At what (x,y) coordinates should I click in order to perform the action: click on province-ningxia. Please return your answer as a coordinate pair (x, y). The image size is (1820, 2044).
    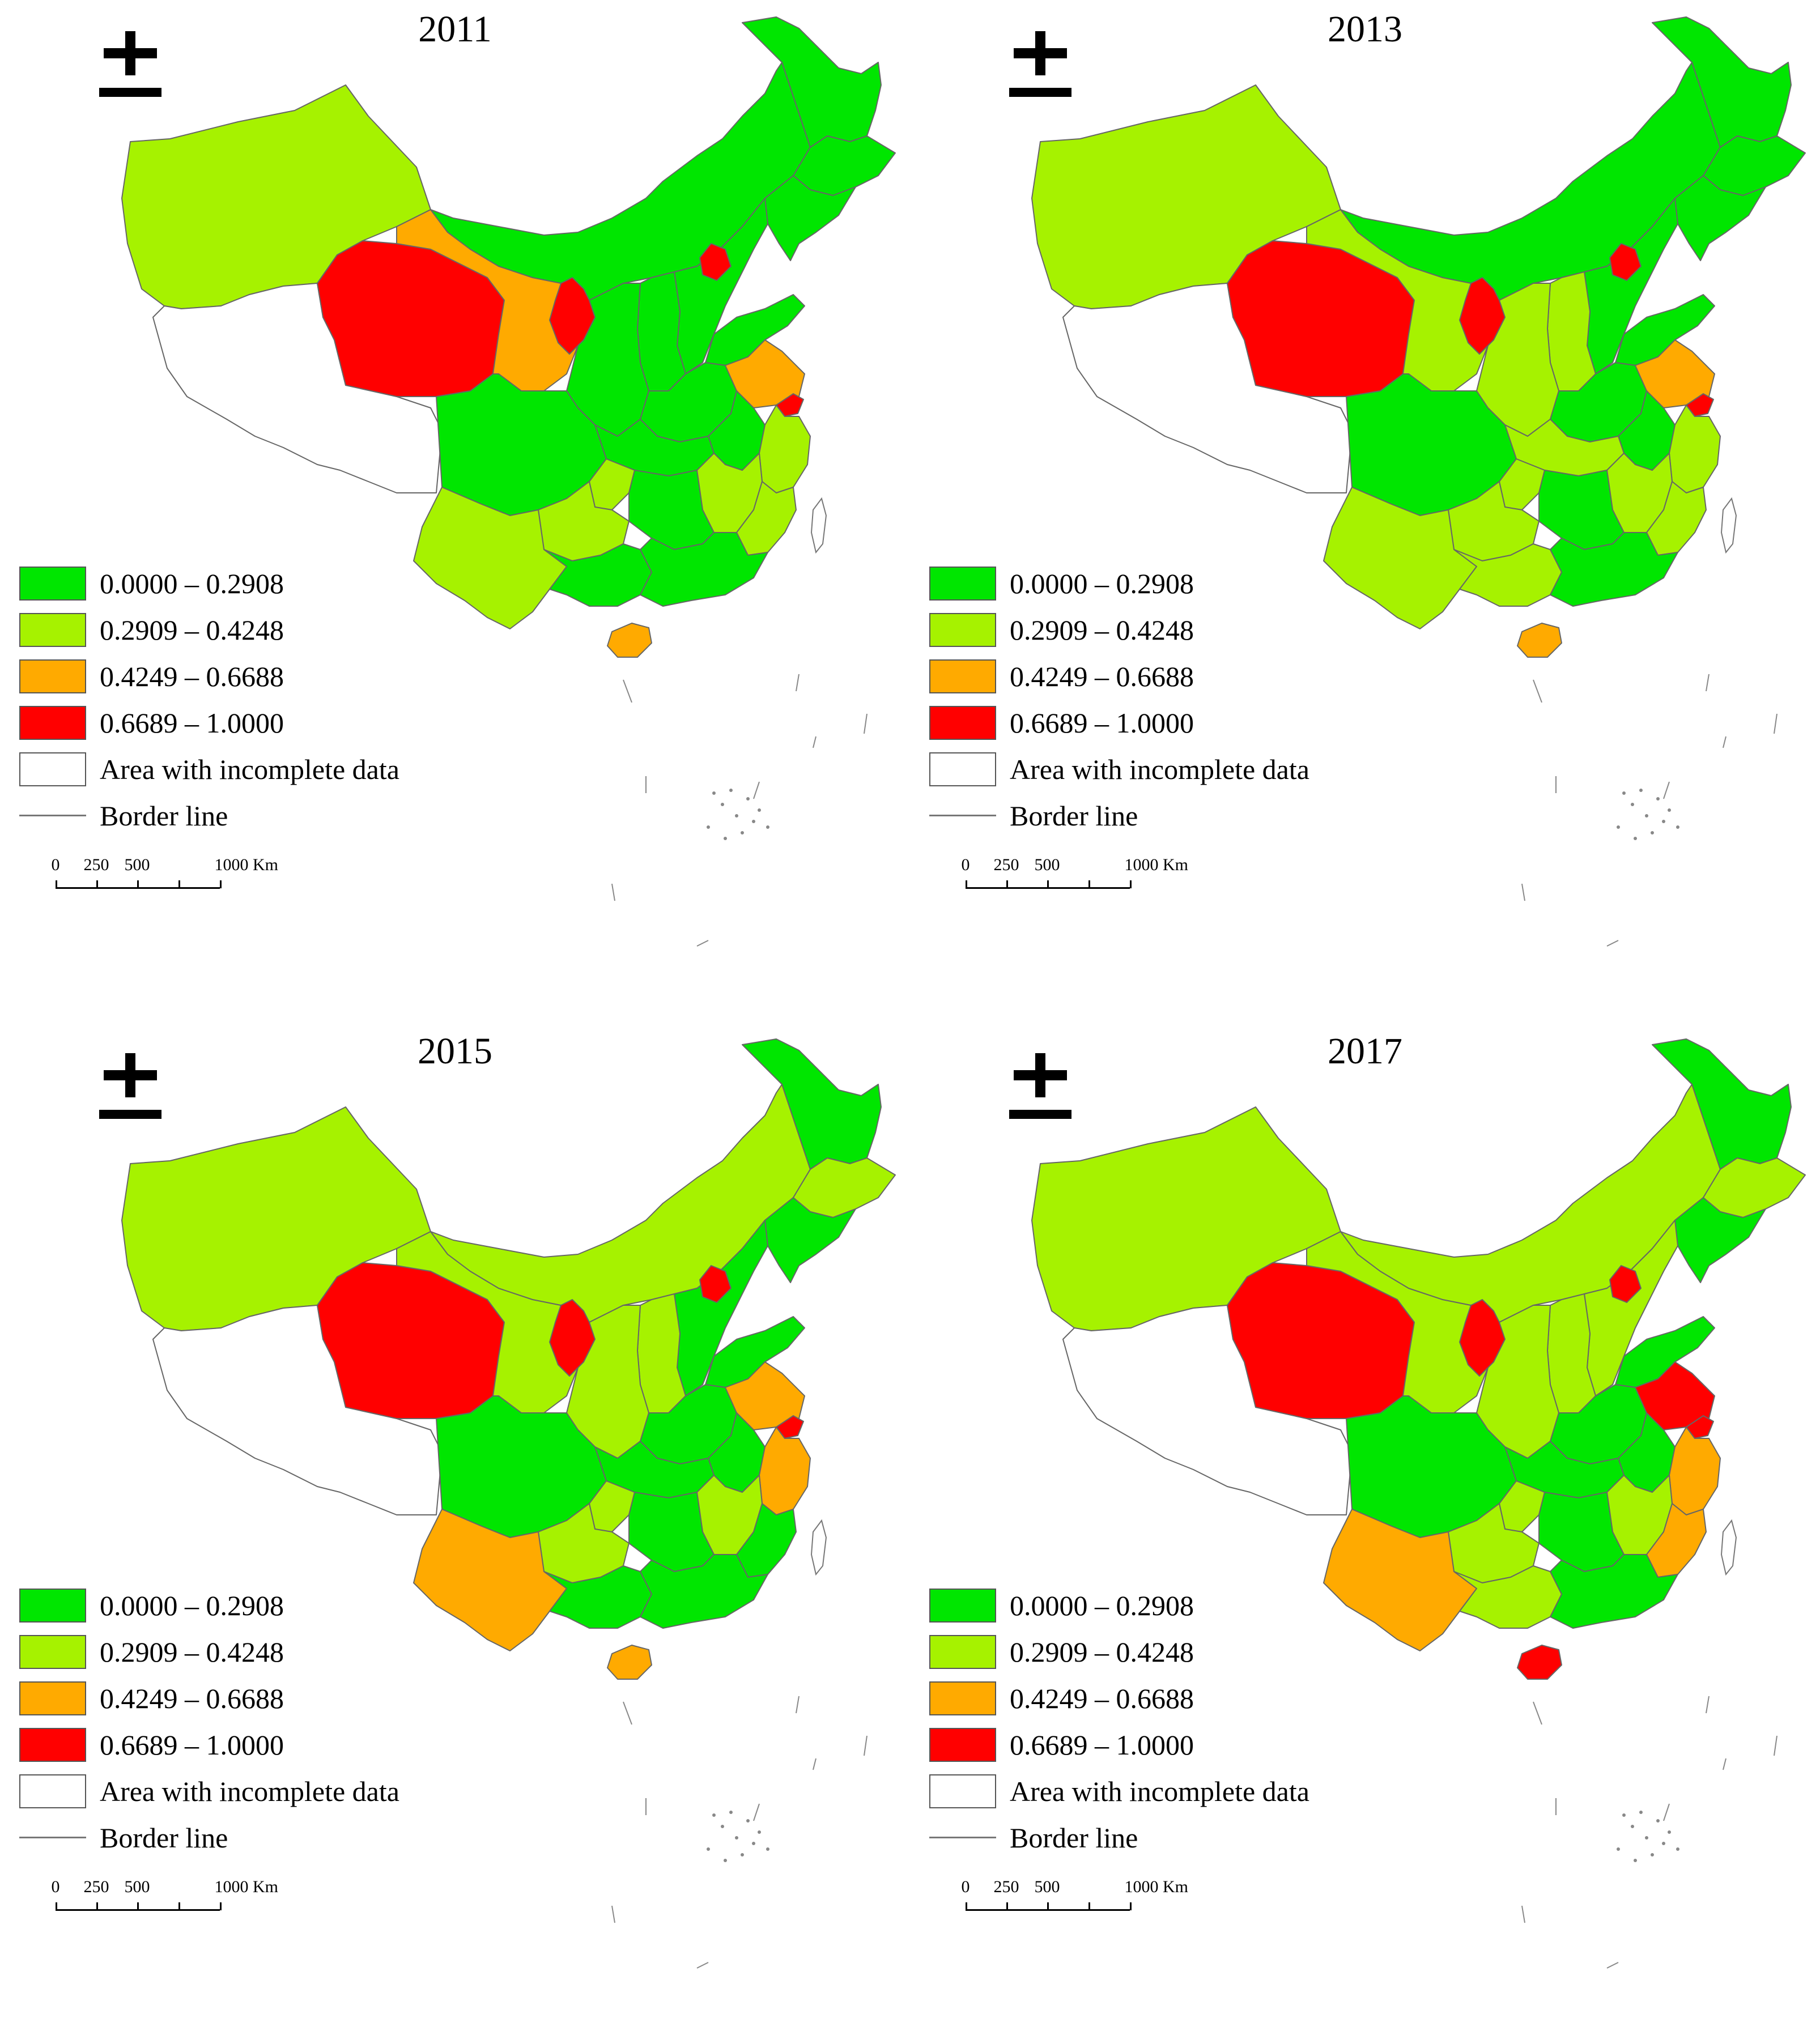
    Looking at the image, I should click on (572, 316).